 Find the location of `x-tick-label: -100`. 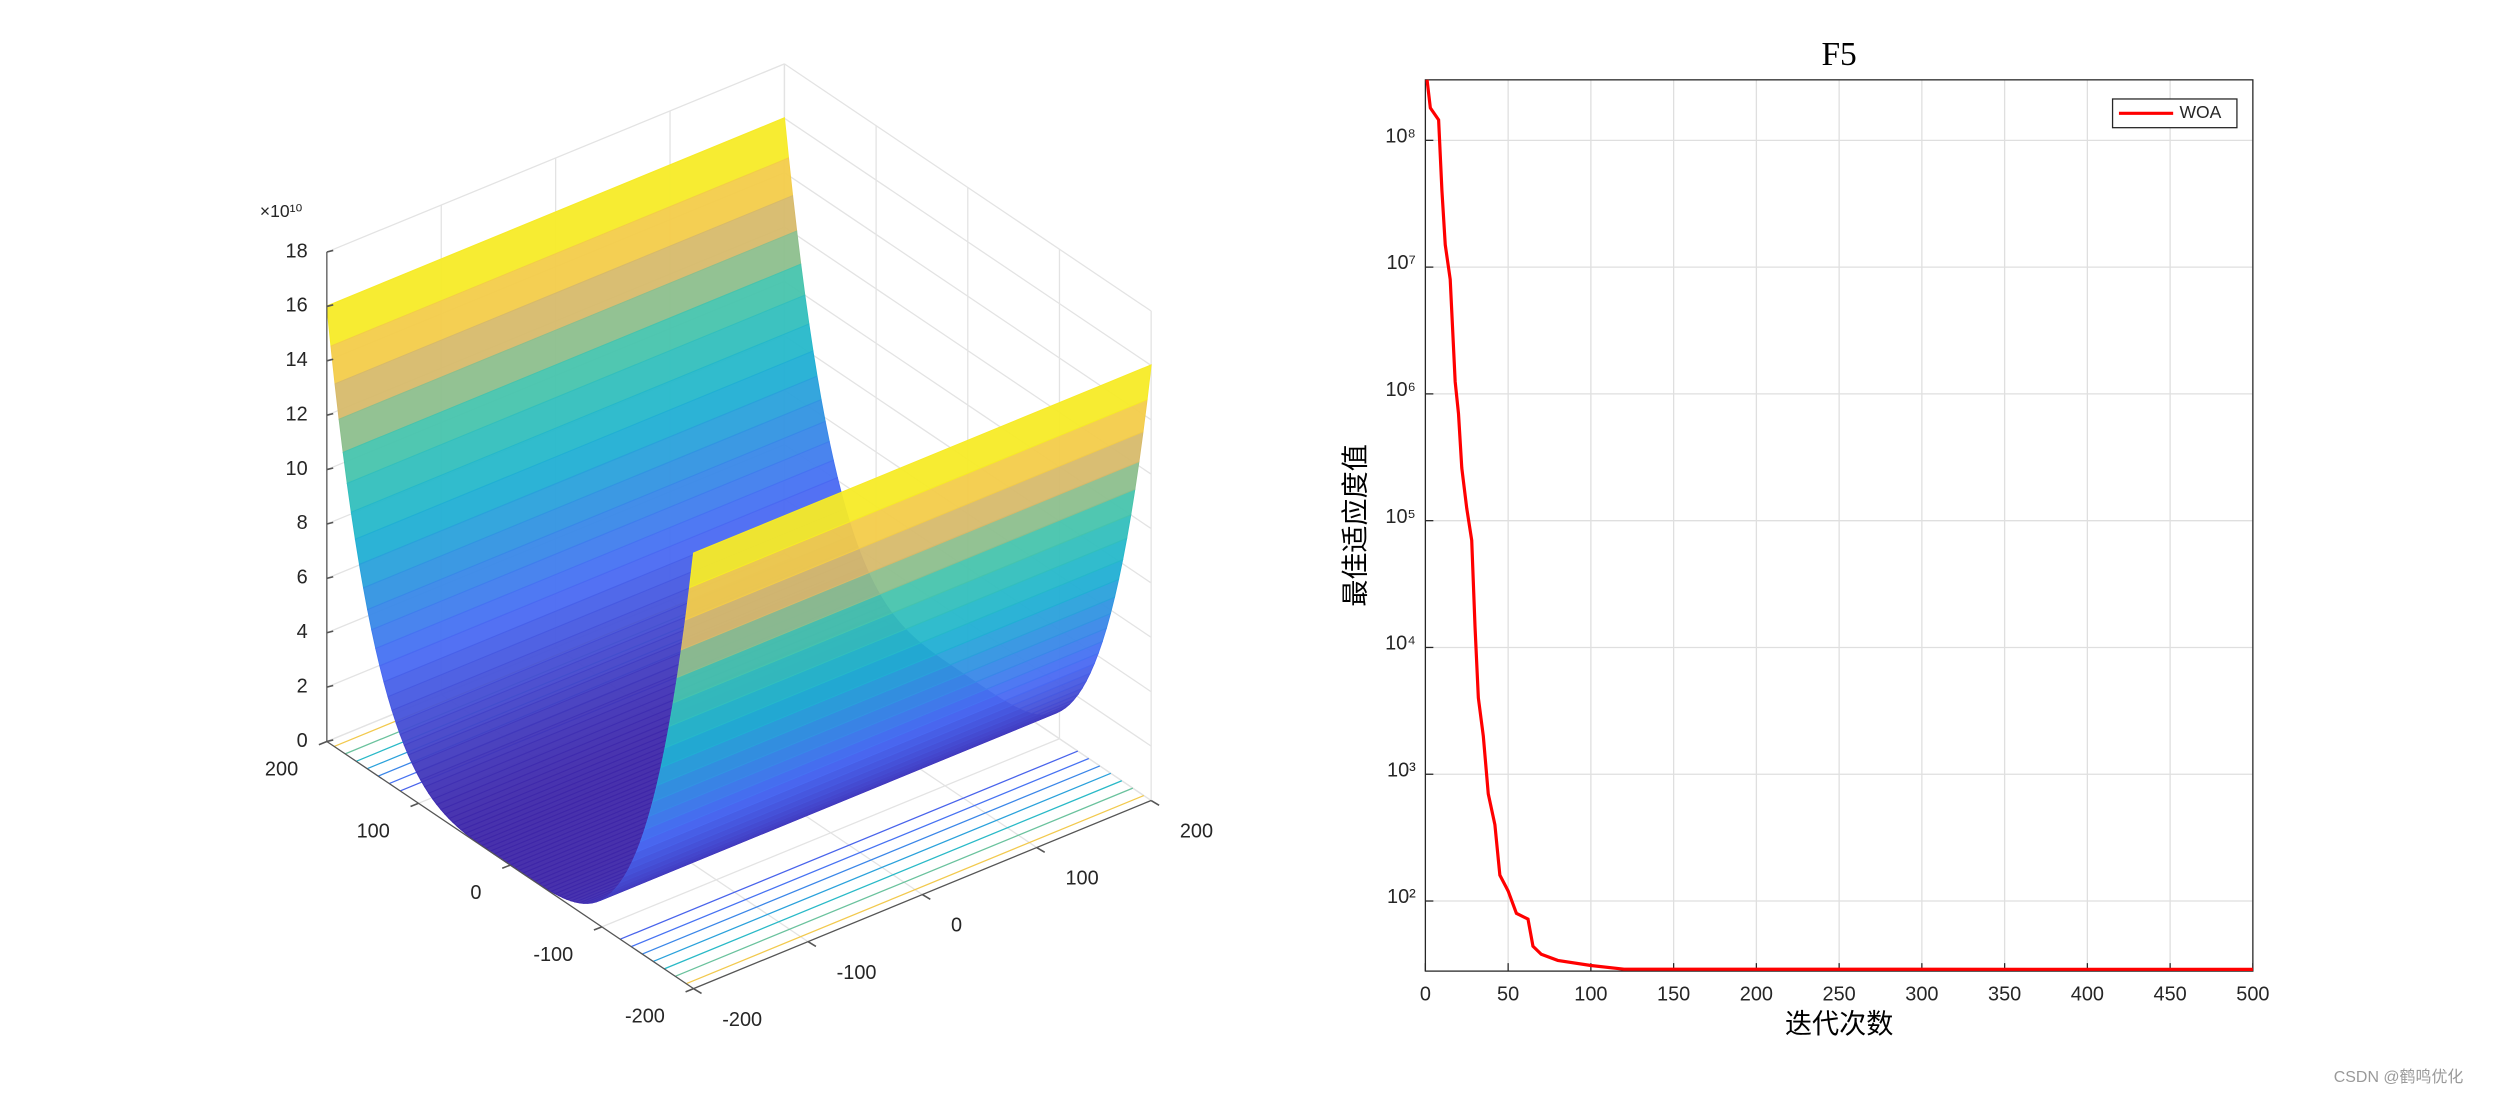

x-tick-label: -100 is located at coordinates (553, 955).